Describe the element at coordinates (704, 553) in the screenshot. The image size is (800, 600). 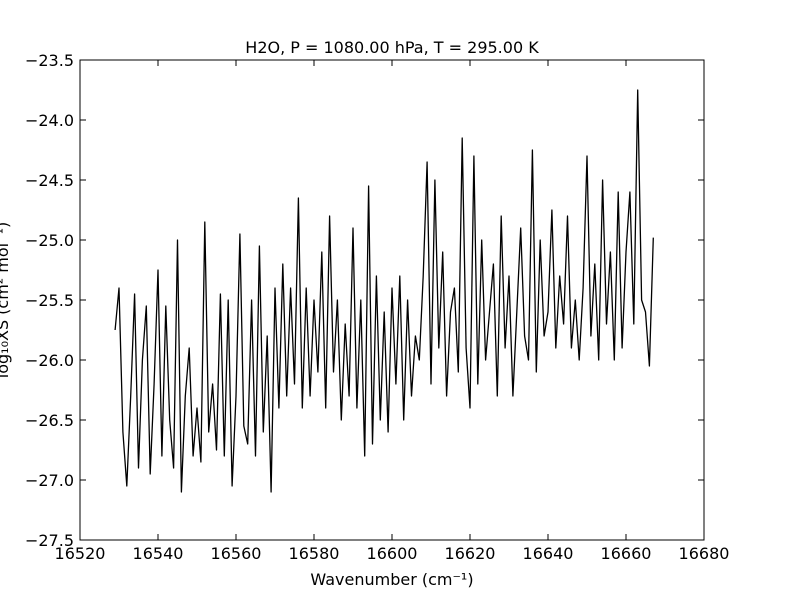
I see `x-tick-label: 16680` at that location.